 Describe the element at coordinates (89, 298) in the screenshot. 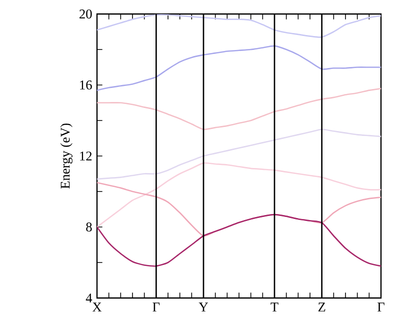

I see `y-tick-label: 4` at that location.